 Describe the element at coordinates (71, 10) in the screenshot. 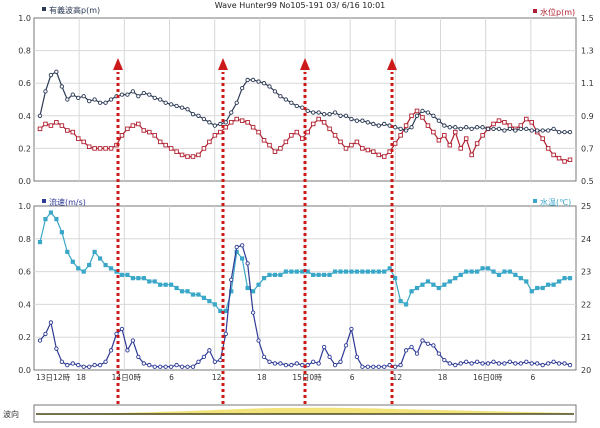

I see `panel1-left-axis-label: 有義波高p(m)` at that location.